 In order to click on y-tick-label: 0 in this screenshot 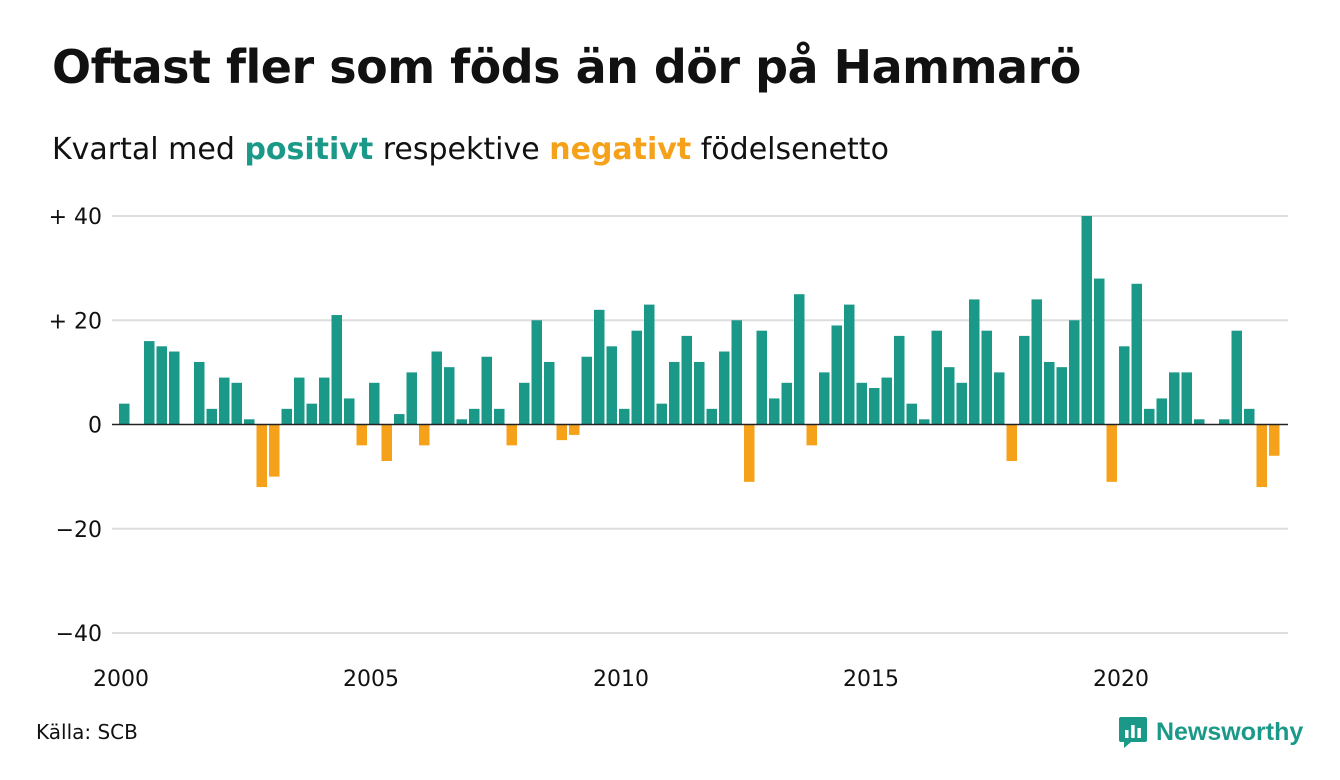, I will do `click(95, 426)`.